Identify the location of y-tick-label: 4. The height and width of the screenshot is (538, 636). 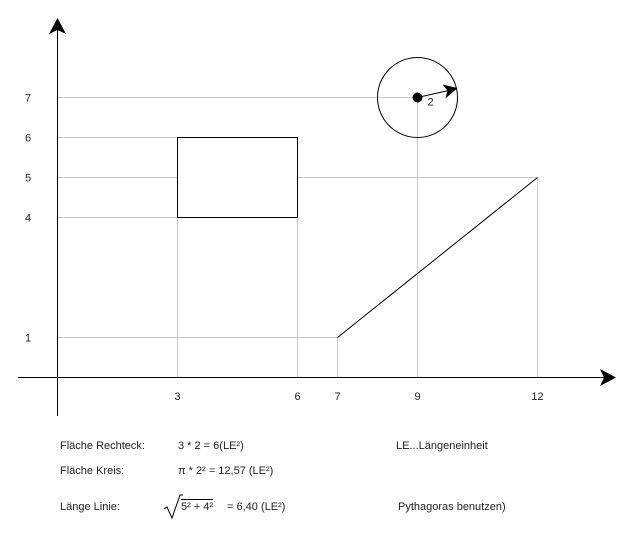
(28, 219).